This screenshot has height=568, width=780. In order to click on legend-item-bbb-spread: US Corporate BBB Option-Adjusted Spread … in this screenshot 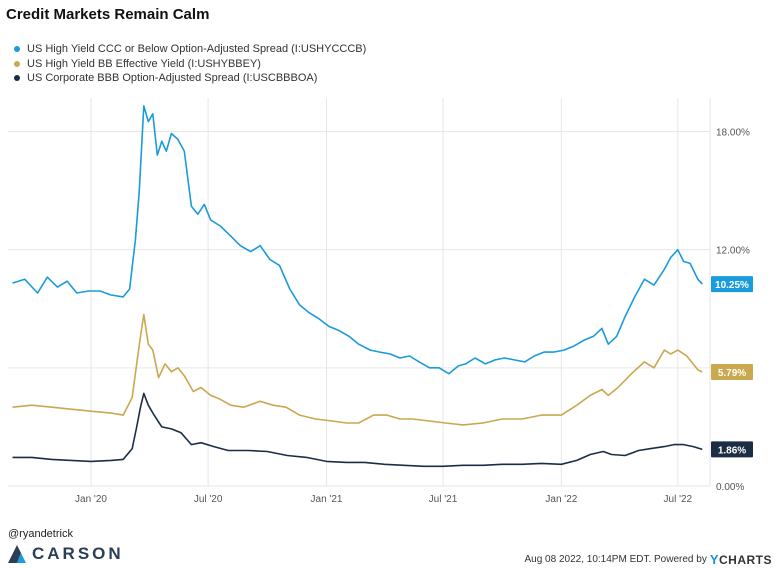, I will do `click(190, 78)`.